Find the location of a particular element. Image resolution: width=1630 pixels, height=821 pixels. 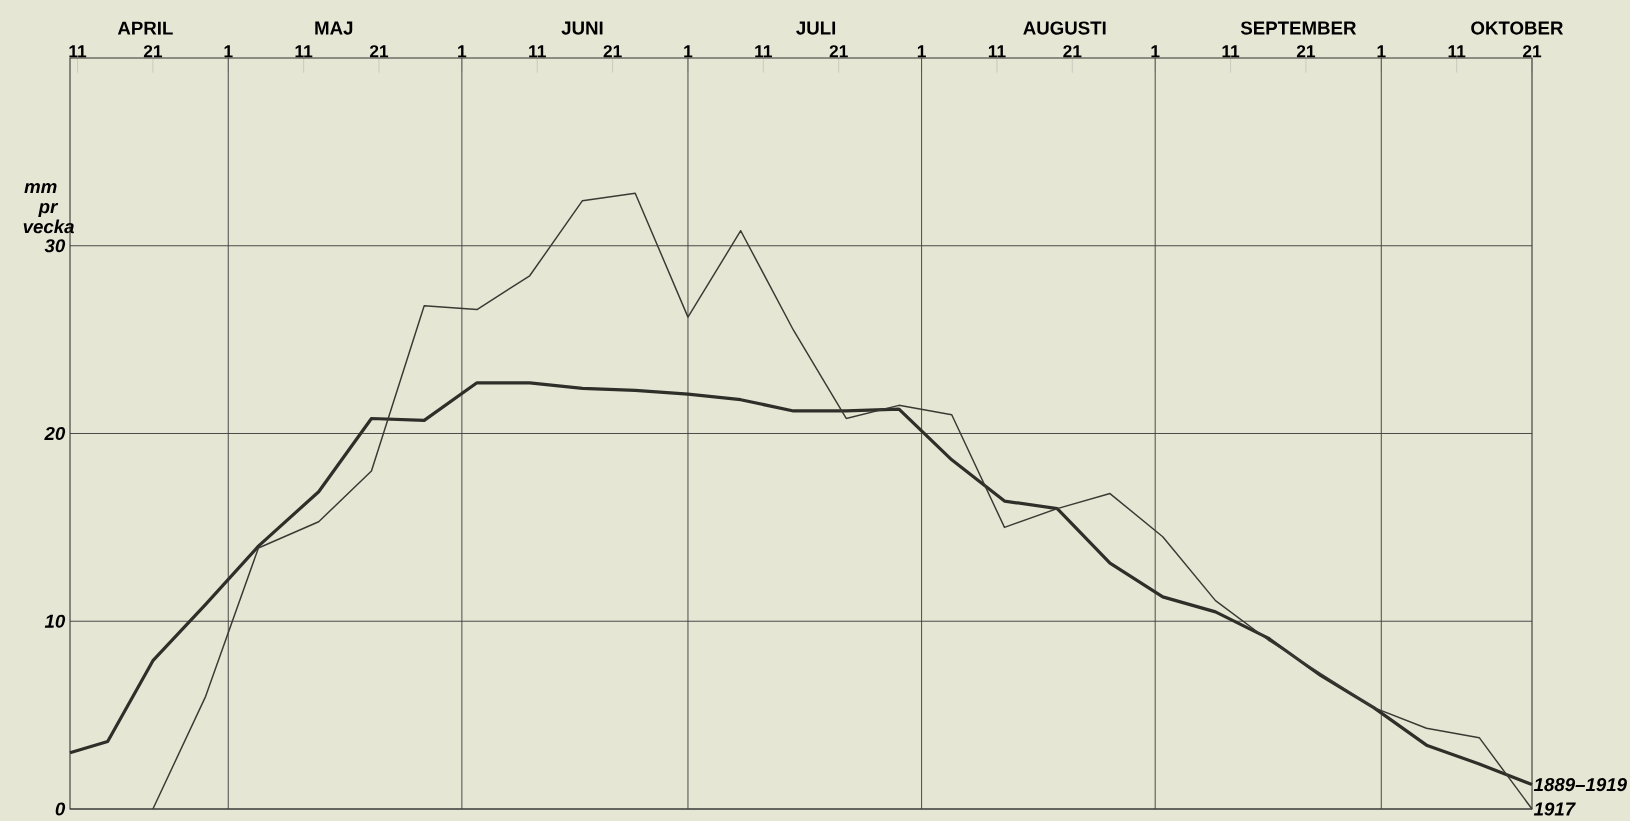

series-label: 1917 is located at coordinates (1554, 809).